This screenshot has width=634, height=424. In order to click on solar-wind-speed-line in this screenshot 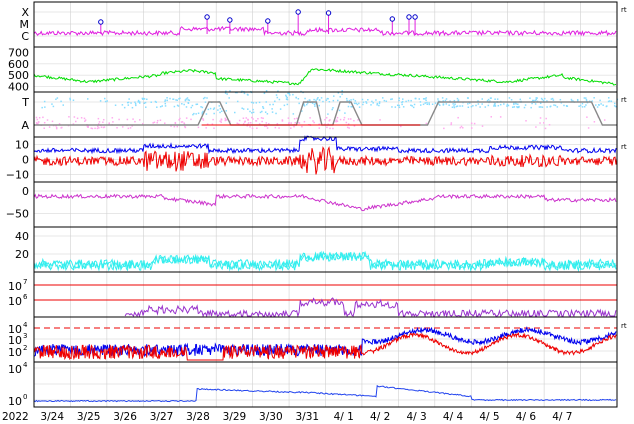, I will do `click(325, 77)`.